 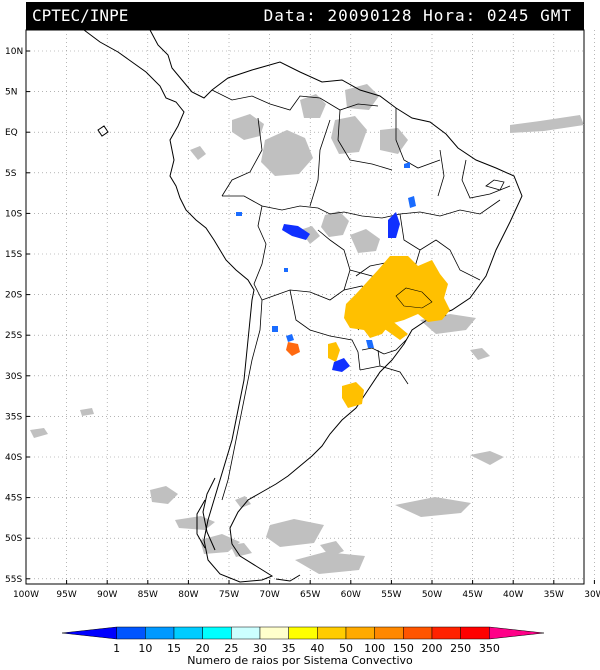 I want to click on lon-tick-label: 100W, so click(x=26, y=595).